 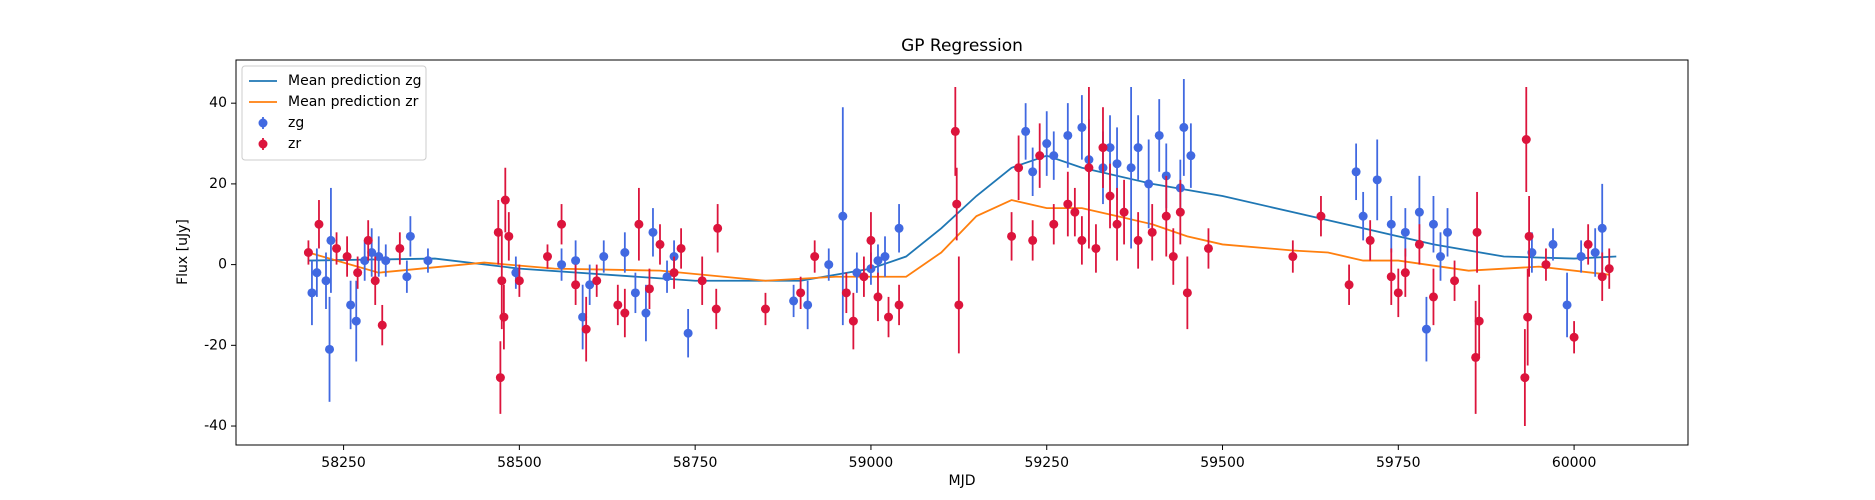 I want to click on y-axis-label: Flux [uJy], so click(x=183, y=252).